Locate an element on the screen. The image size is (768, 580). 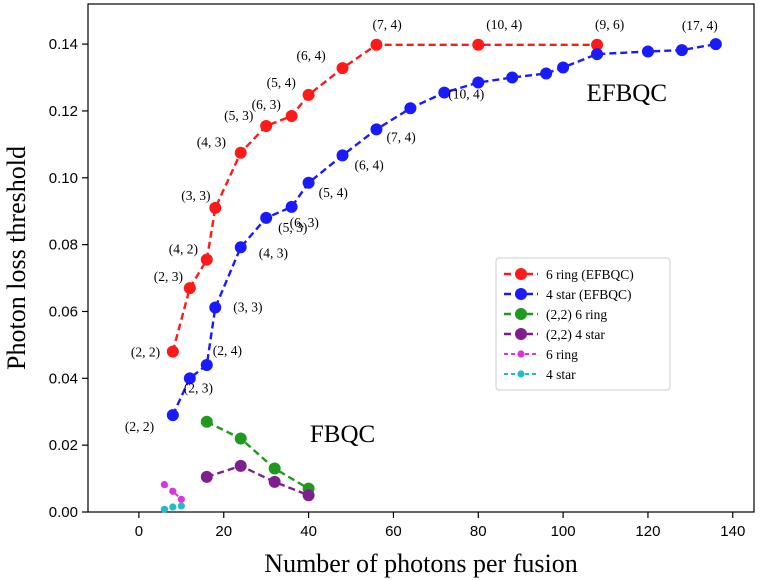
efbqc-annotation: EFBQC is located at coordinates (626, 93).